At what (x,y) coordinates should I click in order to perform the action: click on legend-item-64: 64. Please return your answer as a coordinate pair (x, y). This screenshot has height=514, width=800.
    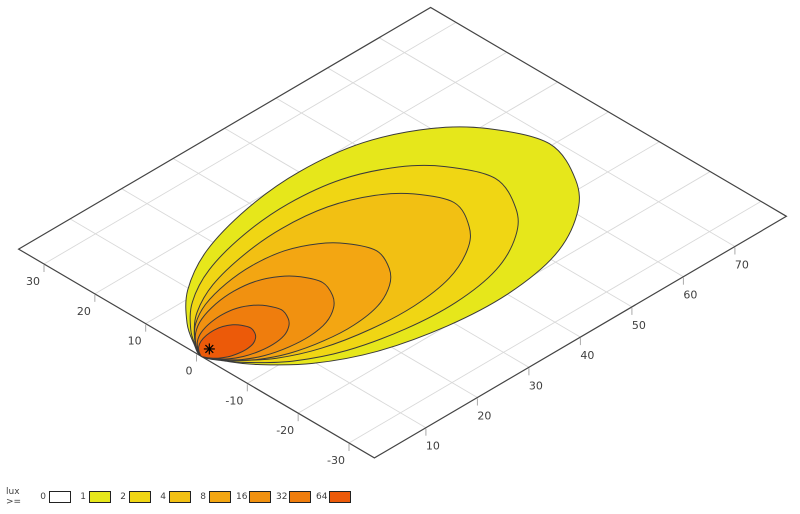
    Looking at the image, I should click on (336, 497).